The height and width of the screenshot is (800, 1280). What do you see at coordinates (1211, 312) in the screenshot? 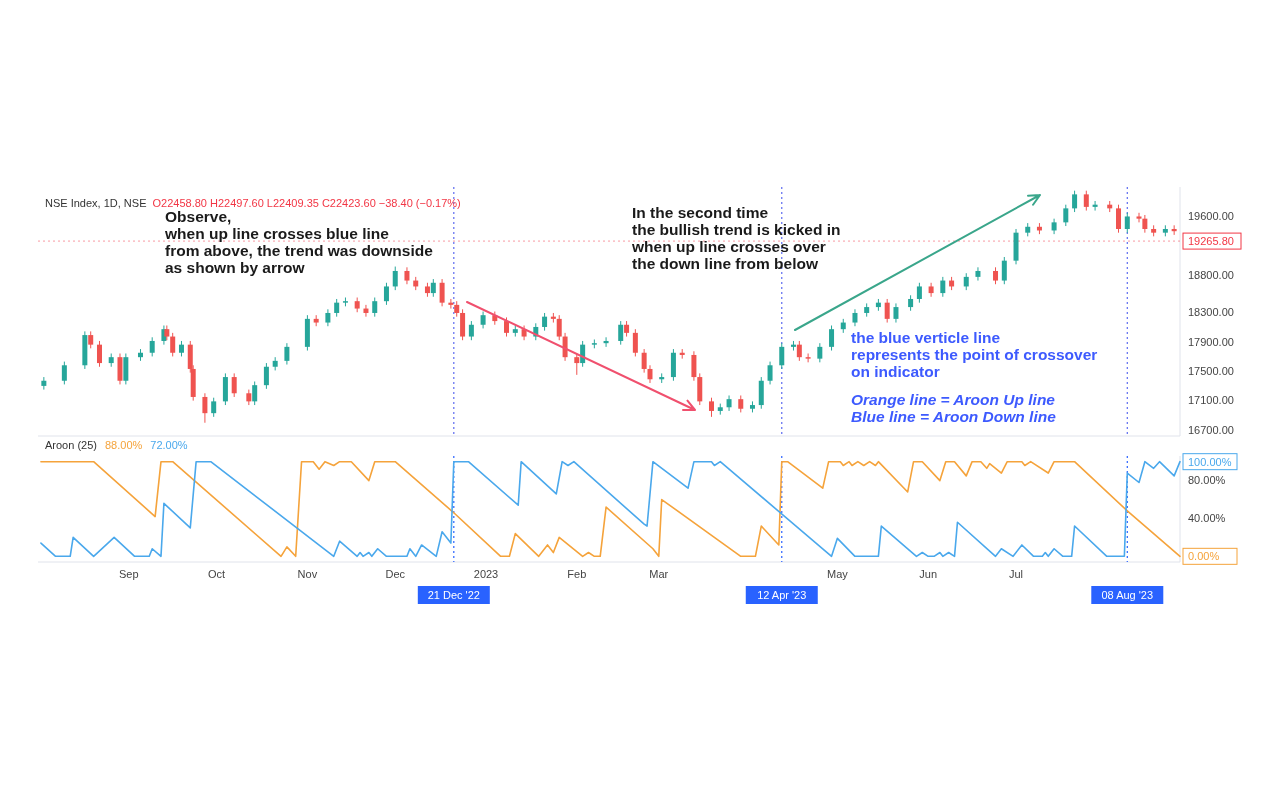
I see `y-tick-label: 18300.00` at bounding box center [1211, 312].